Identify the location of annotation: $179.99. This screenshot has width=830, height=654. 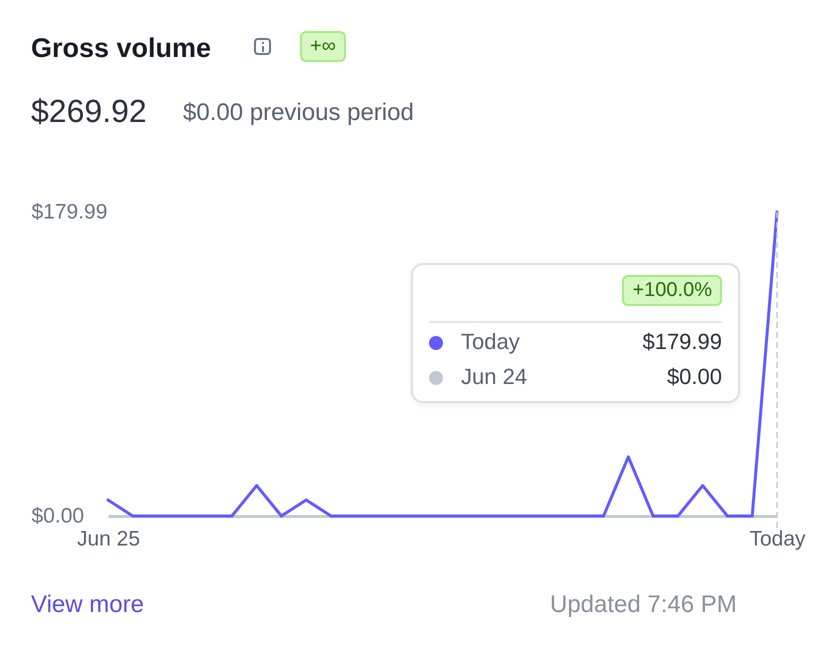
(682, 342).